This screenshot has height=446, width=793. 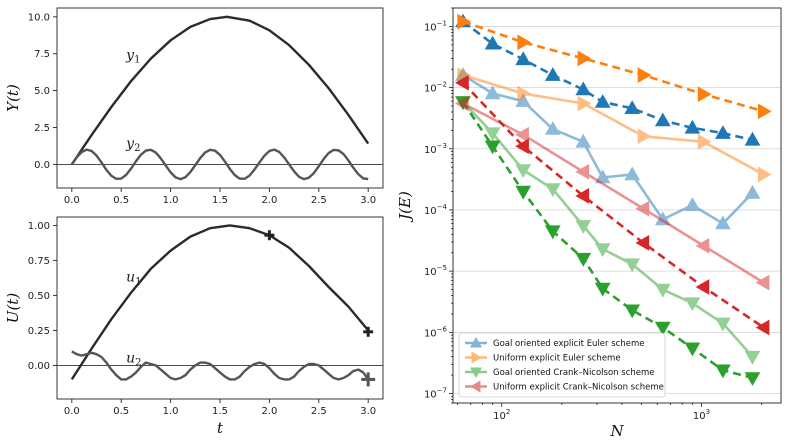 What do you see at coordinates (574, 373) in the screenshot?
I see `legend-label: Goal oriented Crank–Nicolson scheme` at bounding box center [574, 373].